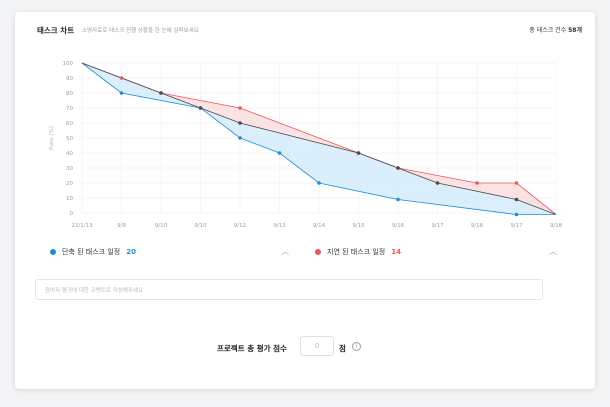  I want to click on y-tick-label: 50, so click(69, 139).